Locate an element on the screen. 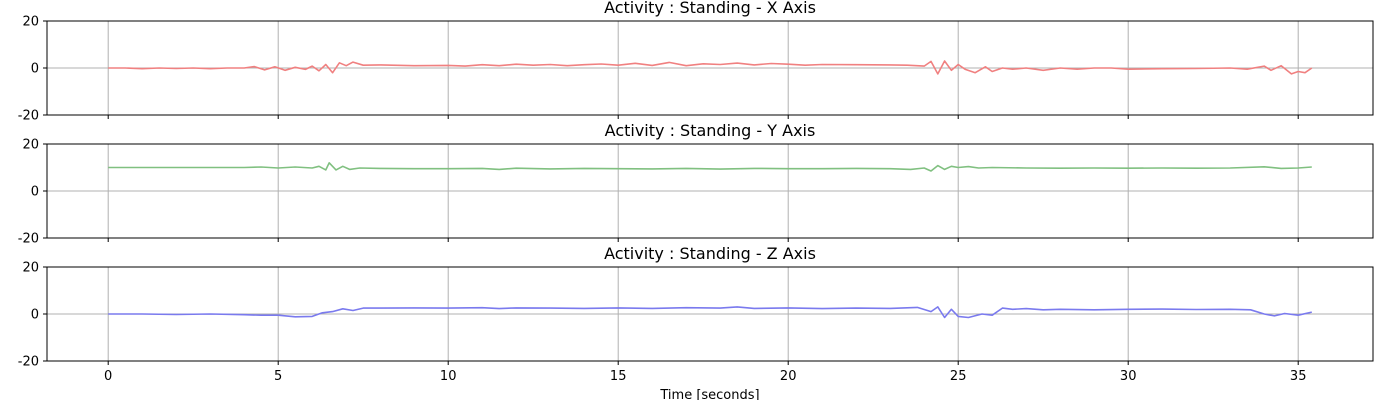 This screenshot has height=400, width=1400. x-tick-label: 25 is located at coordinates (958, 376).